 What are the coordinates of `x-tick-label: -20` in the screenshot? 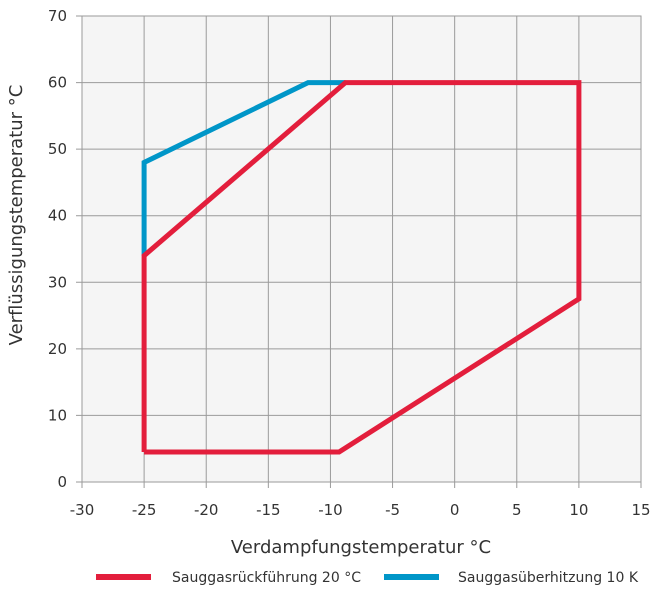 It's located at (206, 510).